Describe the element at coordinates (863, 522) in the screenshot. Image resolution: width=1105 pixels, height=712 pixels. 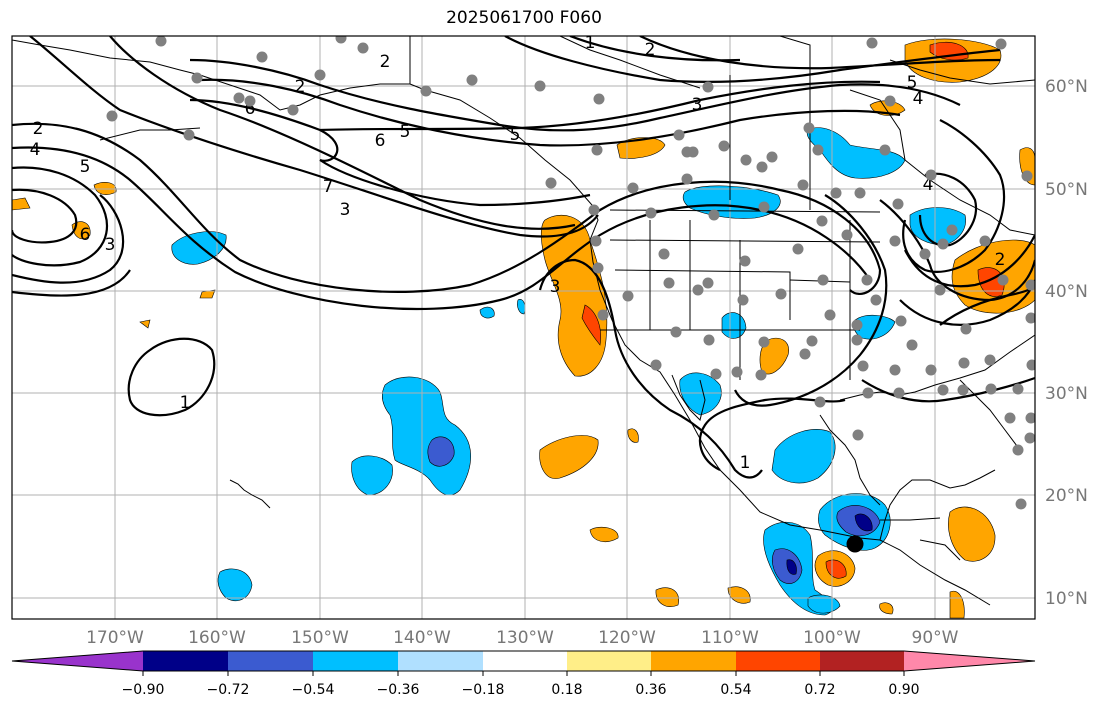
I see `cool-deep-mexico-sw` at that location.